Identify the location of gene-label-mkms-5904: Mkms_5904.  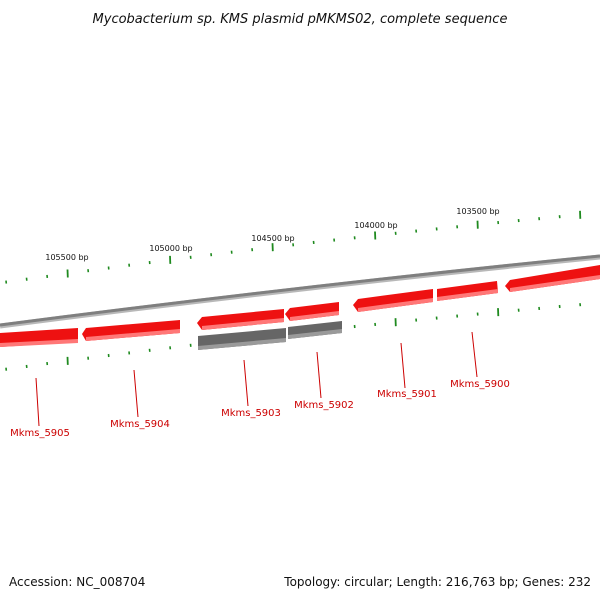
(140, 424).